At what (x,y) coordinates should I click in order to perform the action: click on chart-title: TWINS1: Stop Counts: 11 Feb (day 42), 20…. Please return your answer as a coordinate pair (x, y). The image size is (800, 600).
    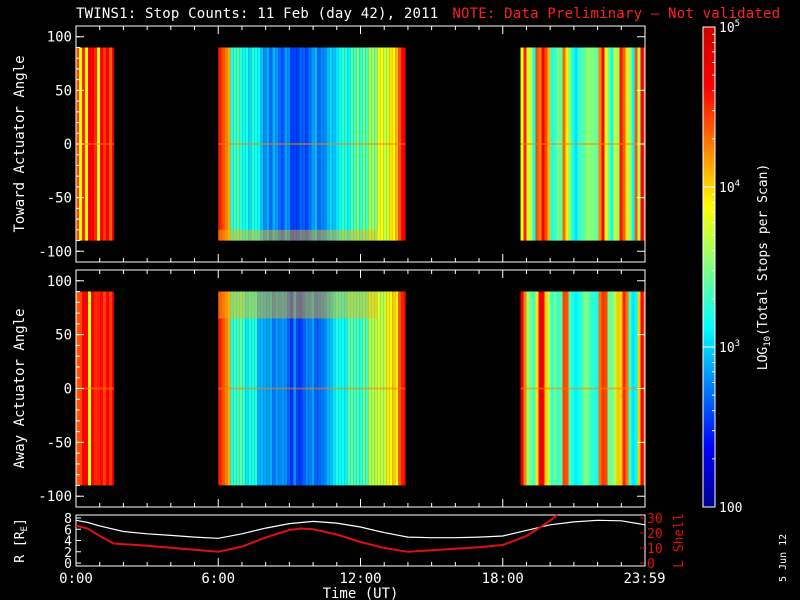
    Looking at the image, I should click on (428, 14).